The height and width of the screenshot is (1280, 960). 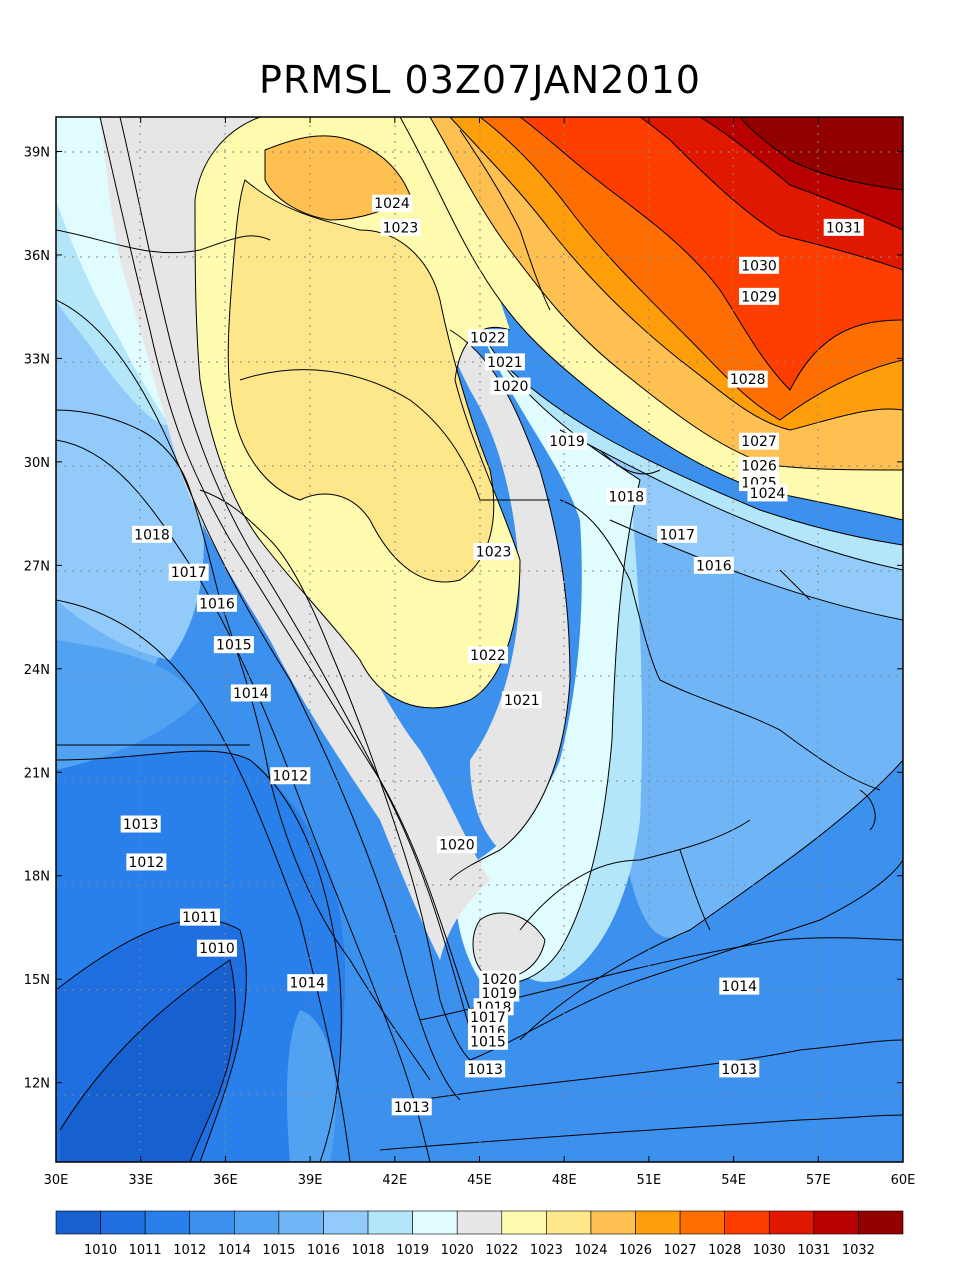 What do you see at coordinates (769, 1250) in the screenshot?
I see `colorbar-label: 1030` at bounding box center [769, 1250].